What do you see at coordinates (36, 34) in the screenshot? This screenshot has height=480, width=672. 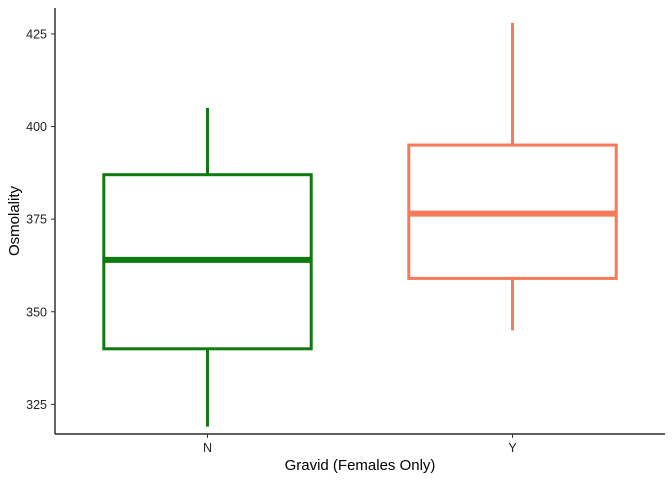 I see `y-tick-label: 425` at bounding box center [36, 34].